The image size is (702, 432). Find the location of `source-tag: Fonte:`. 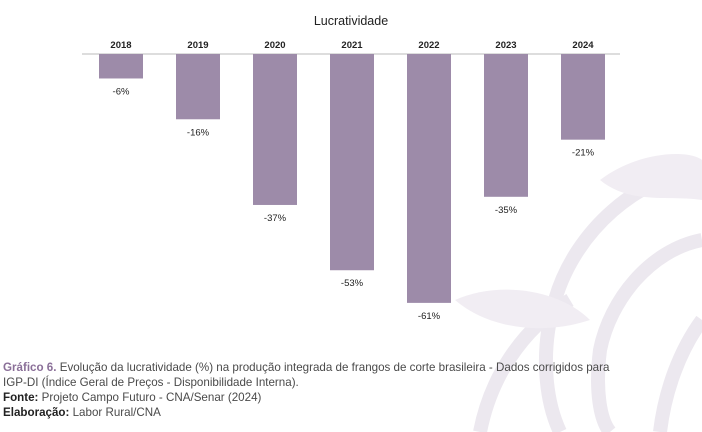

source-tag: Fonte: is located at coordinates (21, 397).